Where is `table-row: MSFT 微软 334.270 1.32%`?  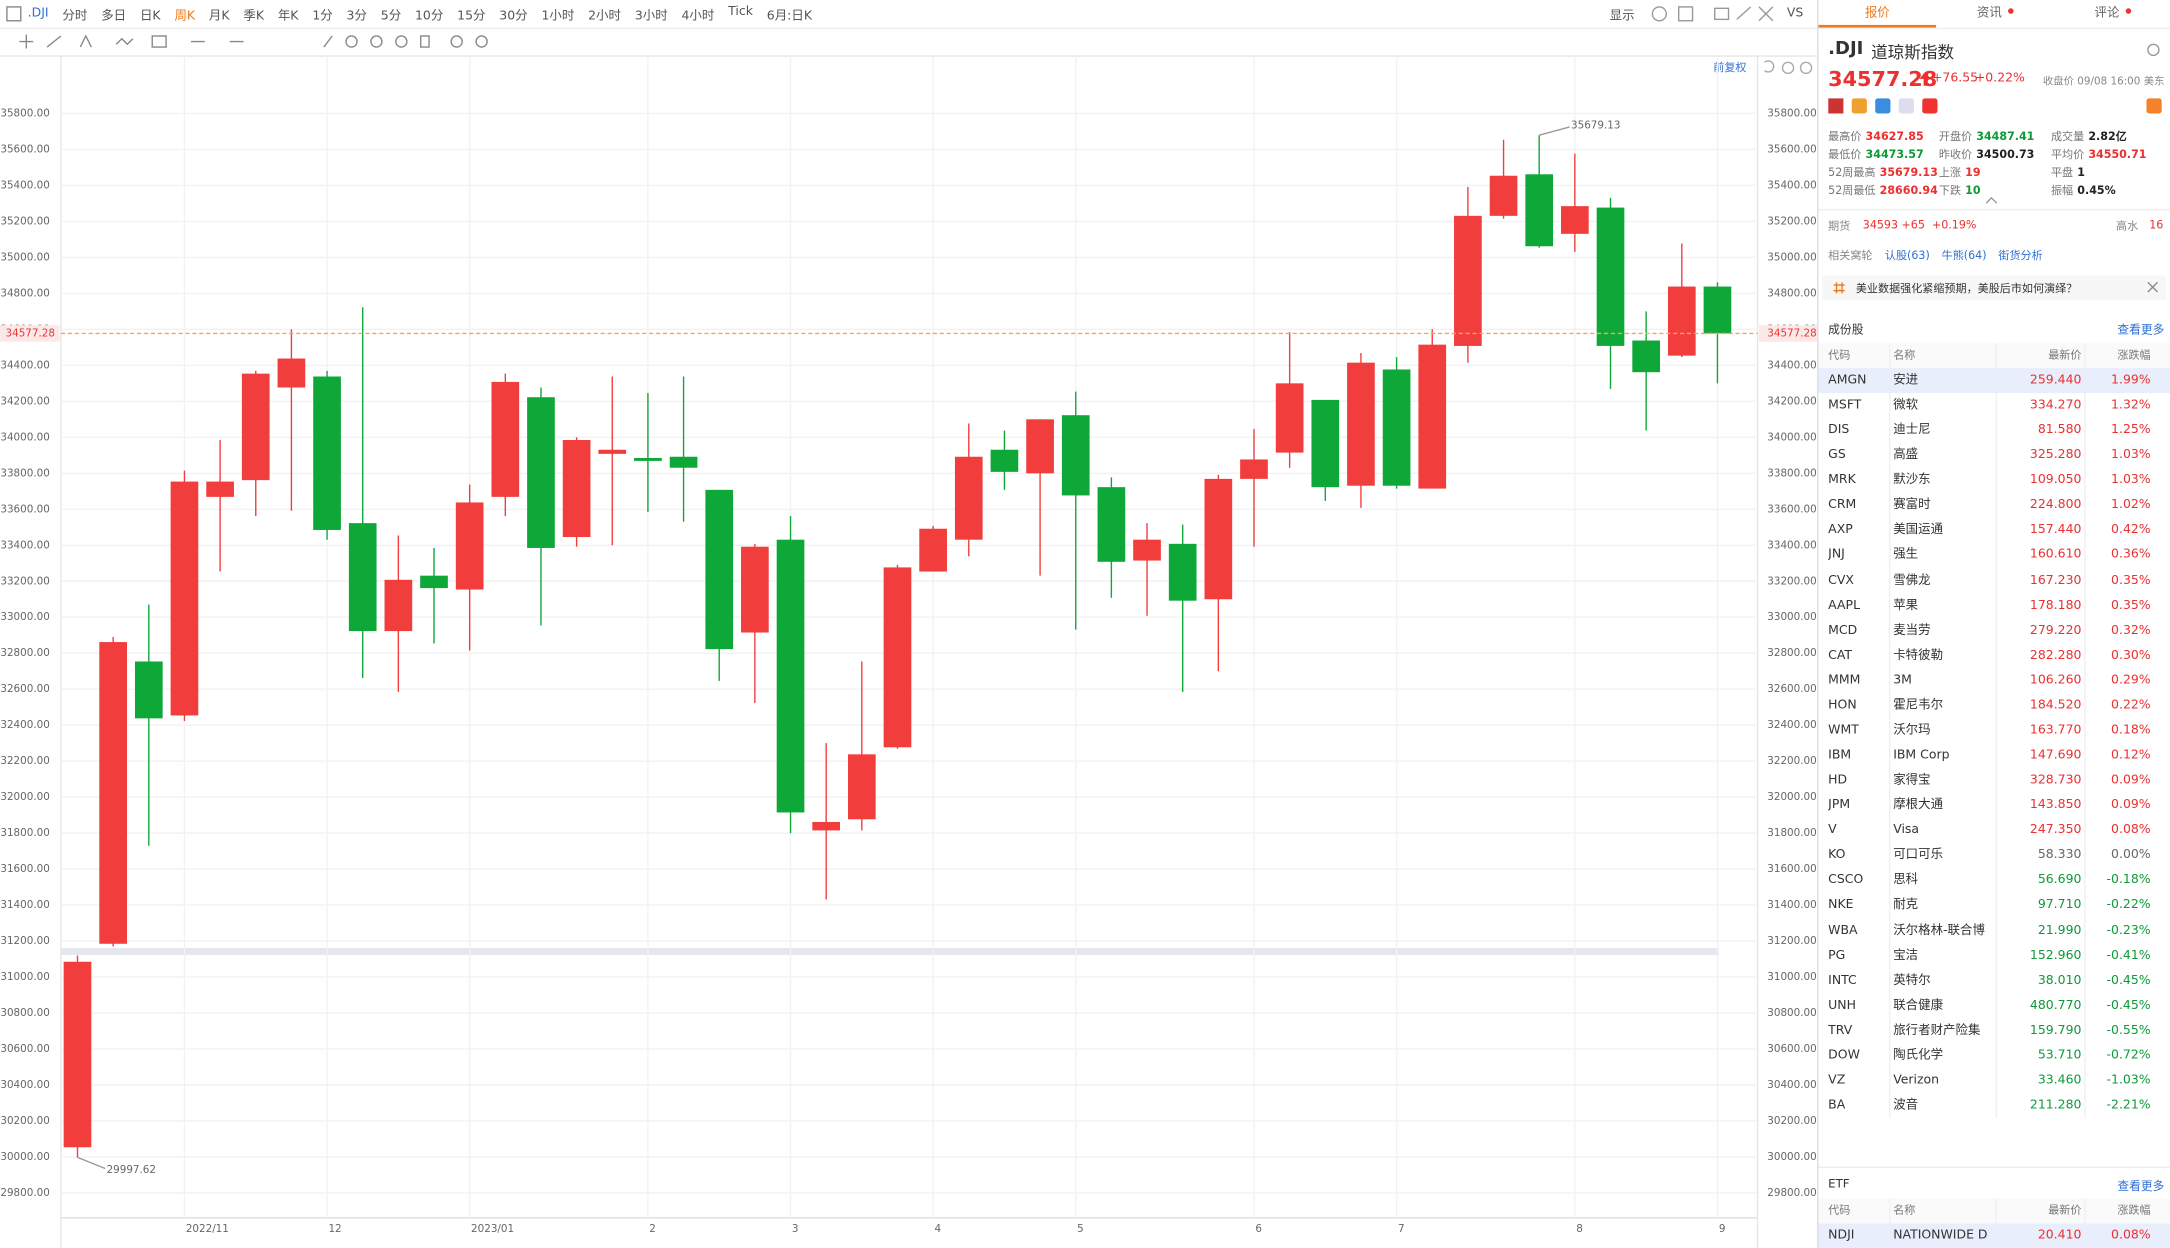
table-row: MSFT 微软 334.270 1.32% is located at coordinates (1994, 405).